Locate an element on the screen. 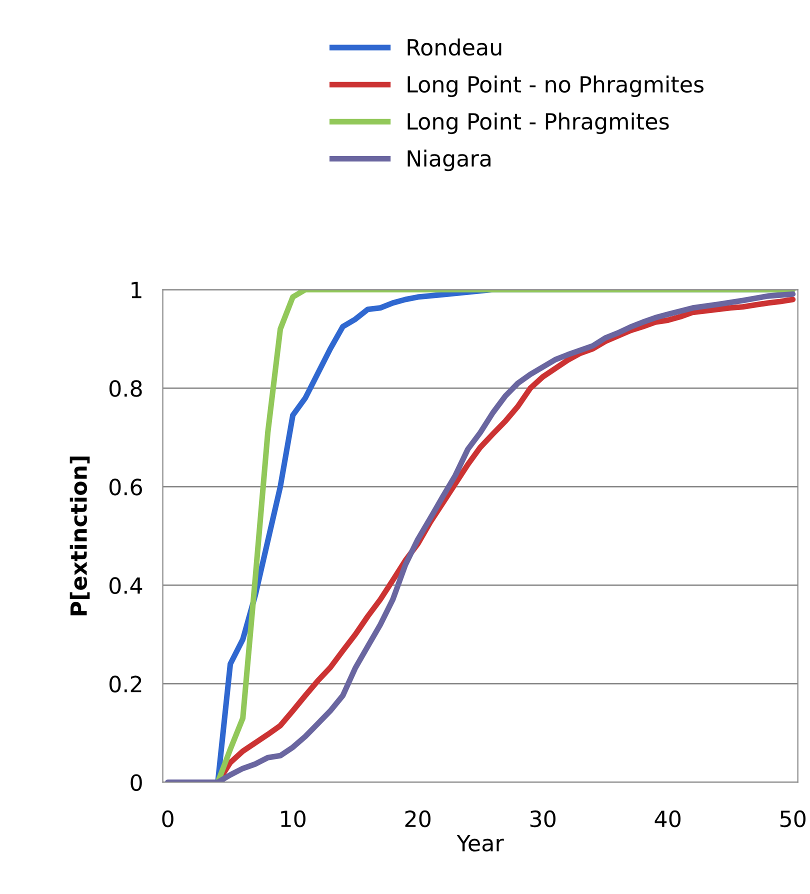 This screenshot has height=894, width=810. y-tick-label: 0.4 is located at coordinates (125, 585).